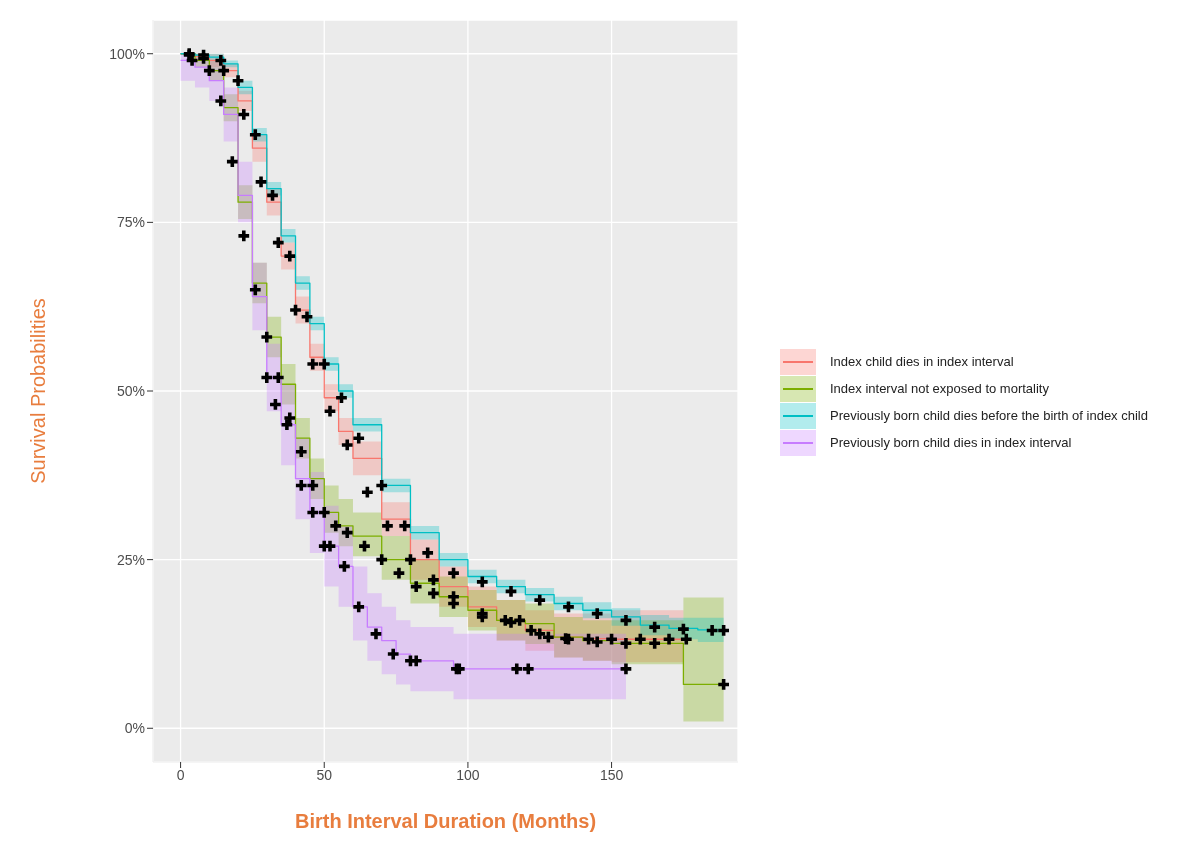 The height and width of the screenshot is (850, 1184). What do you see at coordinates (130, 390) in the screenshot?
I see `y-tick-label: 50%` at bounding box center [130, 390].